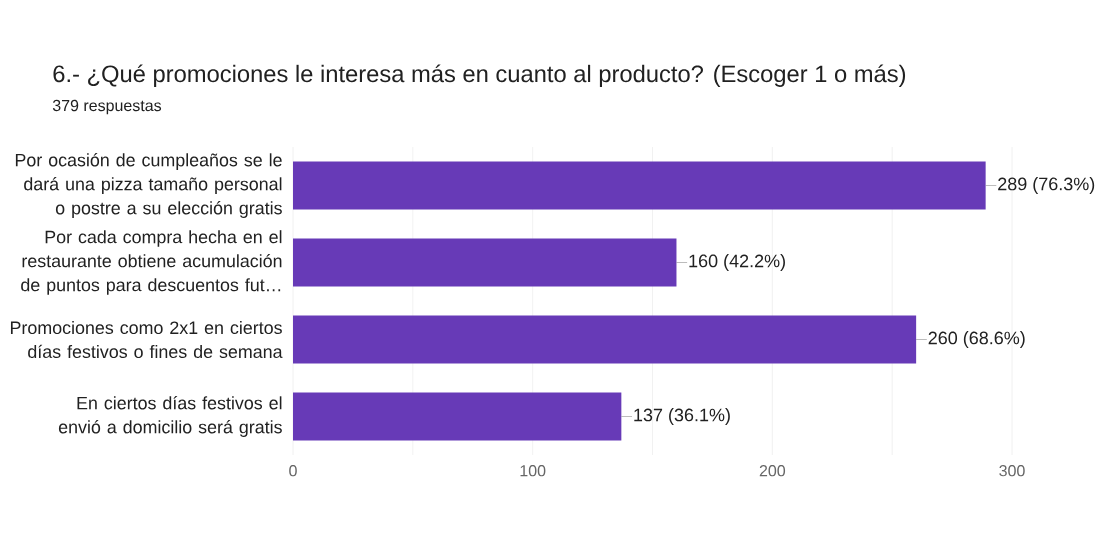 The image size is (1116, 546). Describe the element at coordinates (533, 471) in the screenshot. I see `x-tick-label: 100` at that location.